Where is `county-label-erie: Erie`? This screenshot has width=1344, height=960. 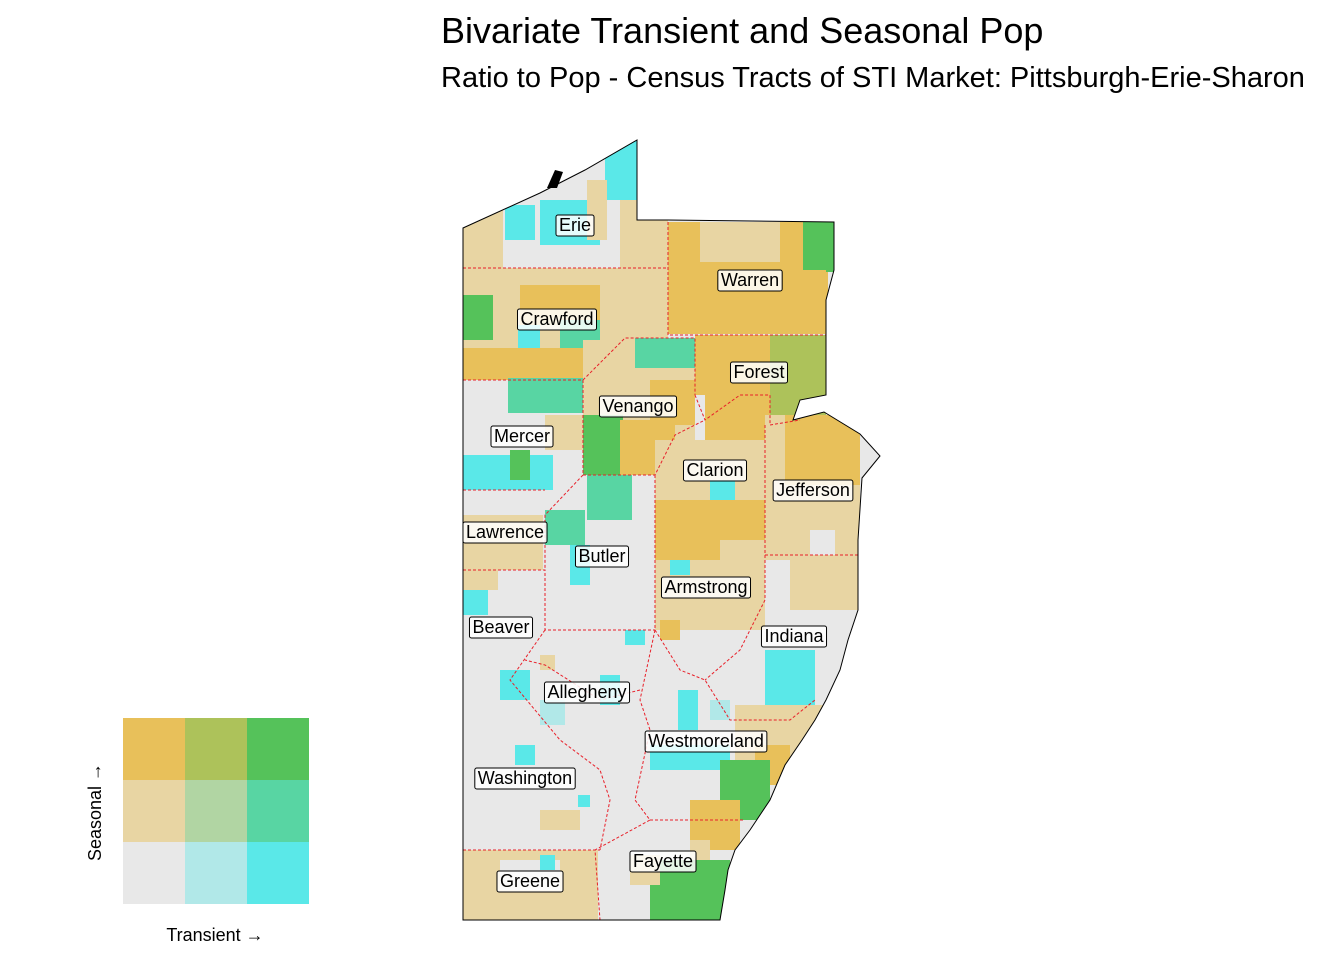 county-label-erie: Erie is located at coordinates (575, 225).